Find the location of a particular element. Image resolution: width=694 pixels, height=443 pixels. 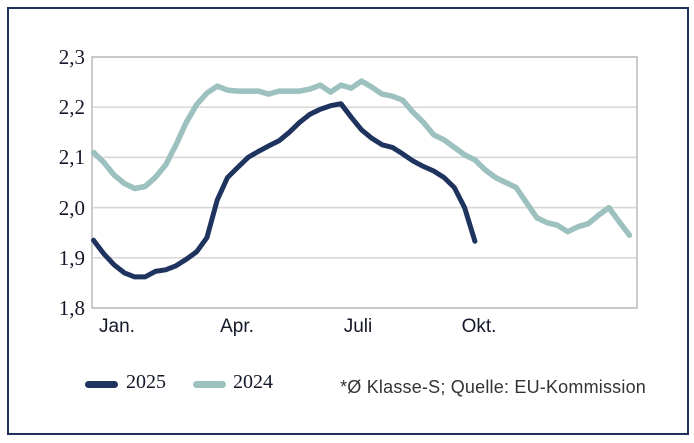

y-tick-label: 2,0 is located at coordinates (71, 208).